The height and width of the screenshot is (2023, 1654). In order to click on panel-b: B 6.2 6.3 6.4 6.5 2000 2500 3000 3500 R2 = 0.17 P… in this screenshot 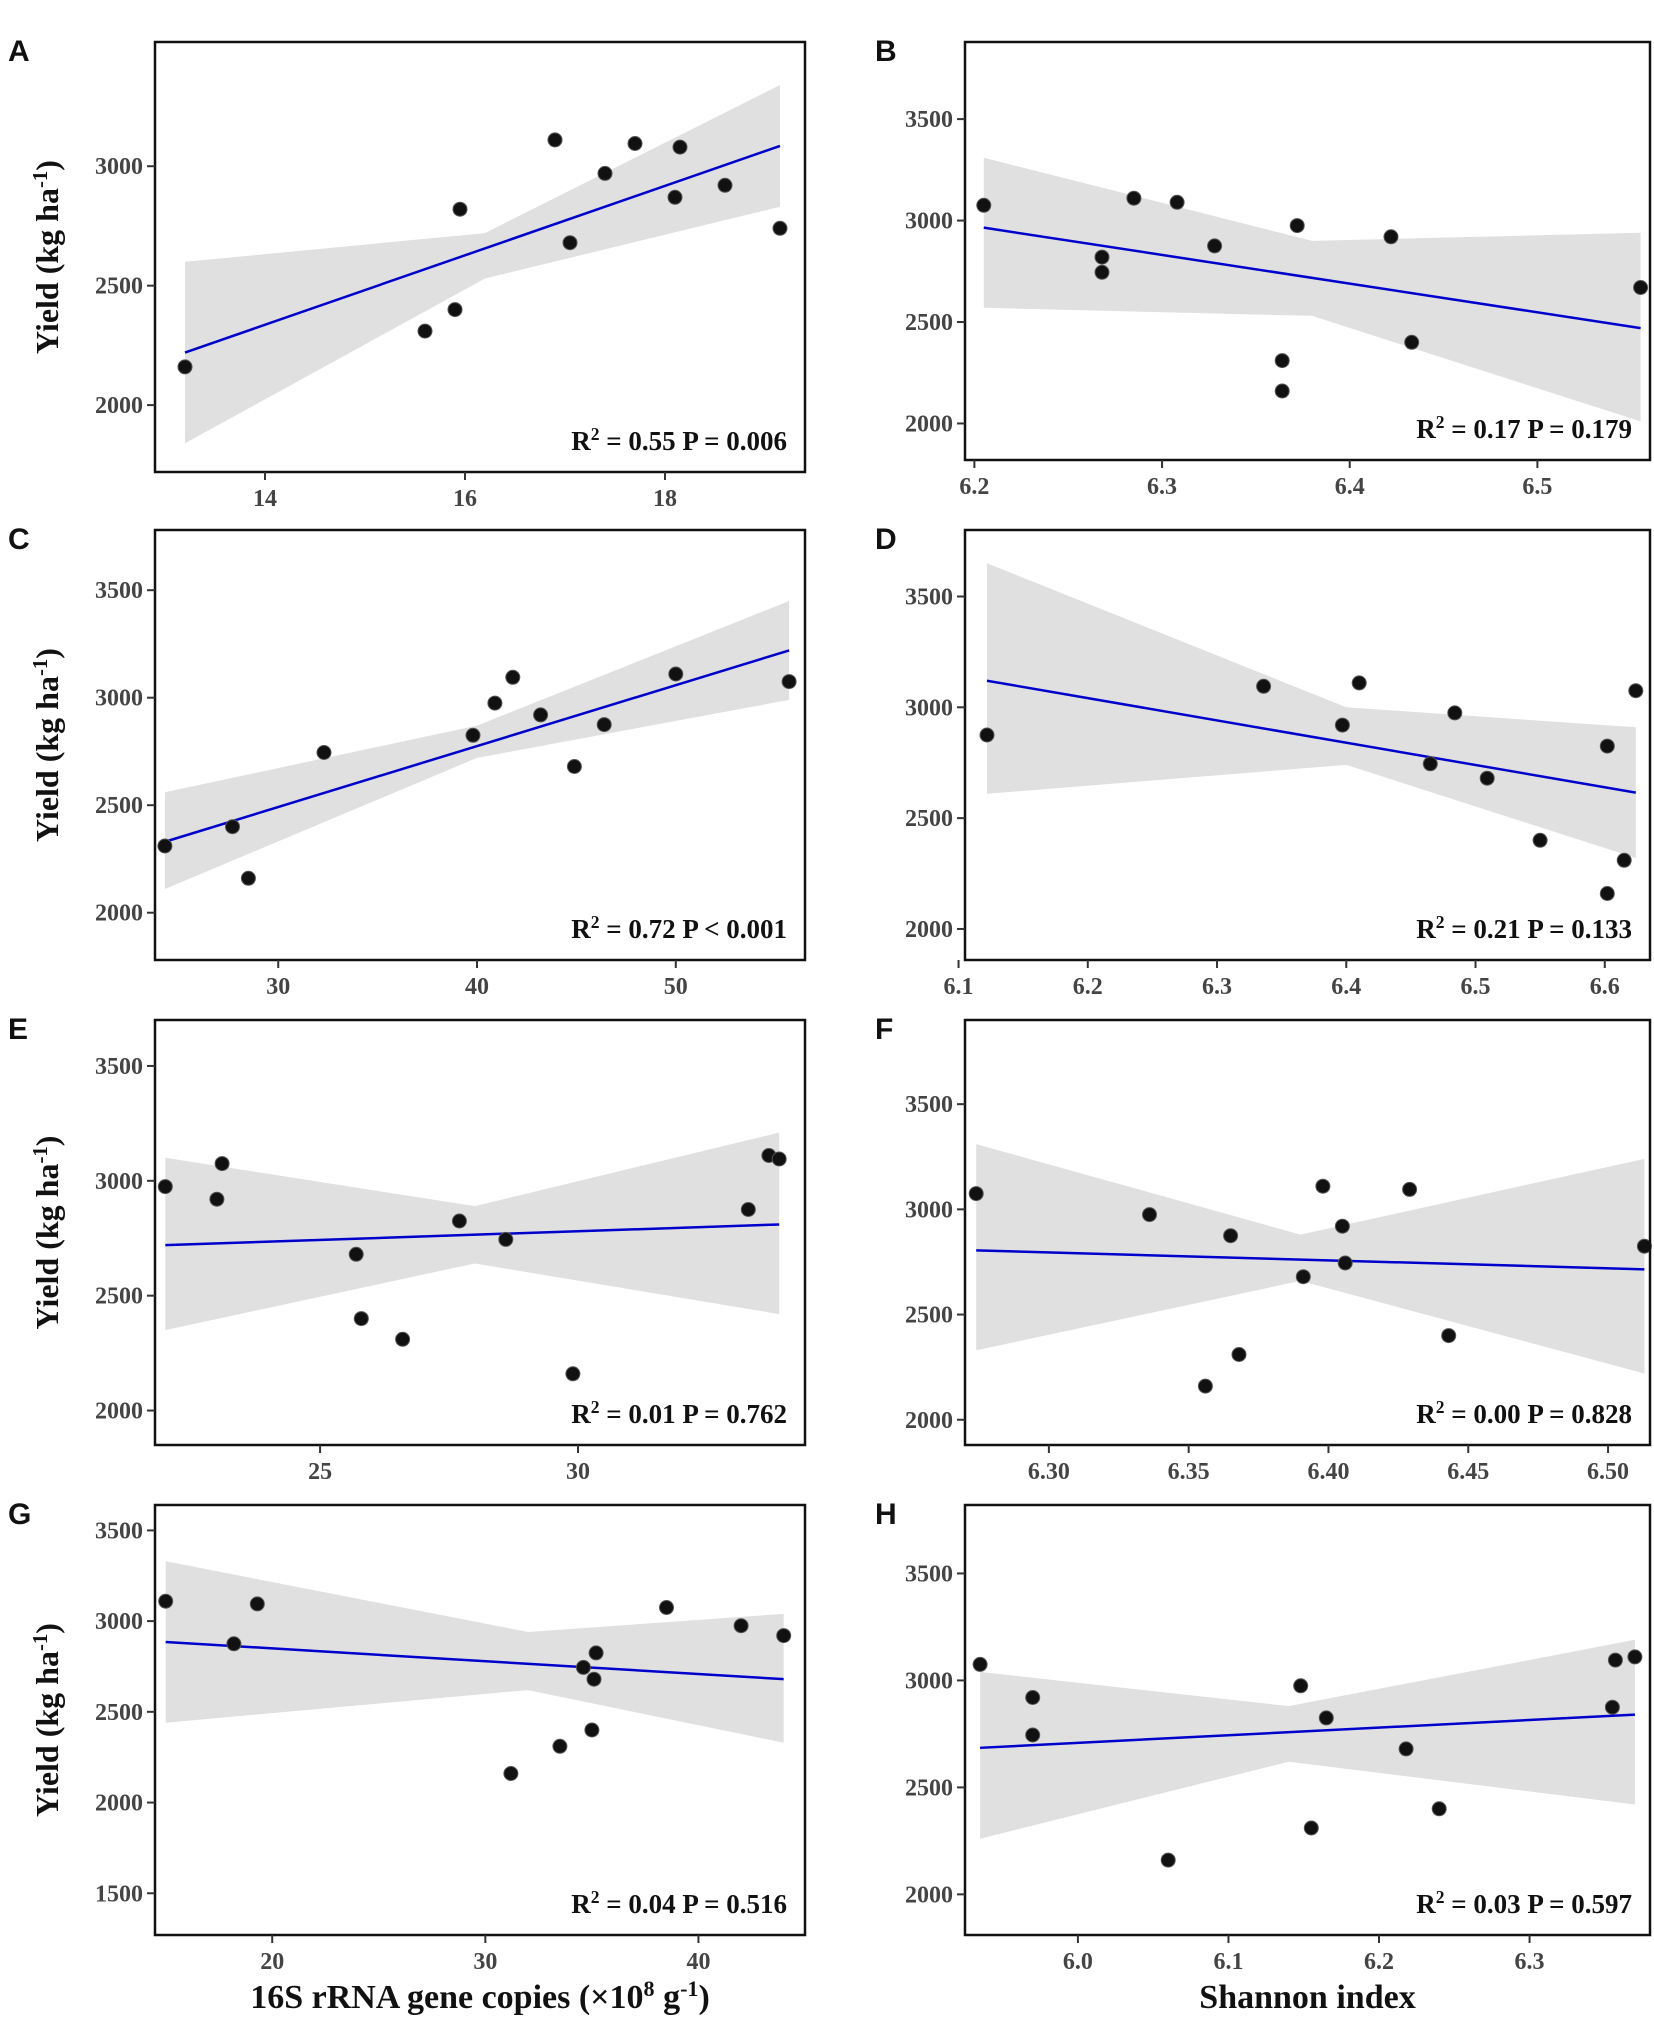, I will do `click(1263, 267)`.